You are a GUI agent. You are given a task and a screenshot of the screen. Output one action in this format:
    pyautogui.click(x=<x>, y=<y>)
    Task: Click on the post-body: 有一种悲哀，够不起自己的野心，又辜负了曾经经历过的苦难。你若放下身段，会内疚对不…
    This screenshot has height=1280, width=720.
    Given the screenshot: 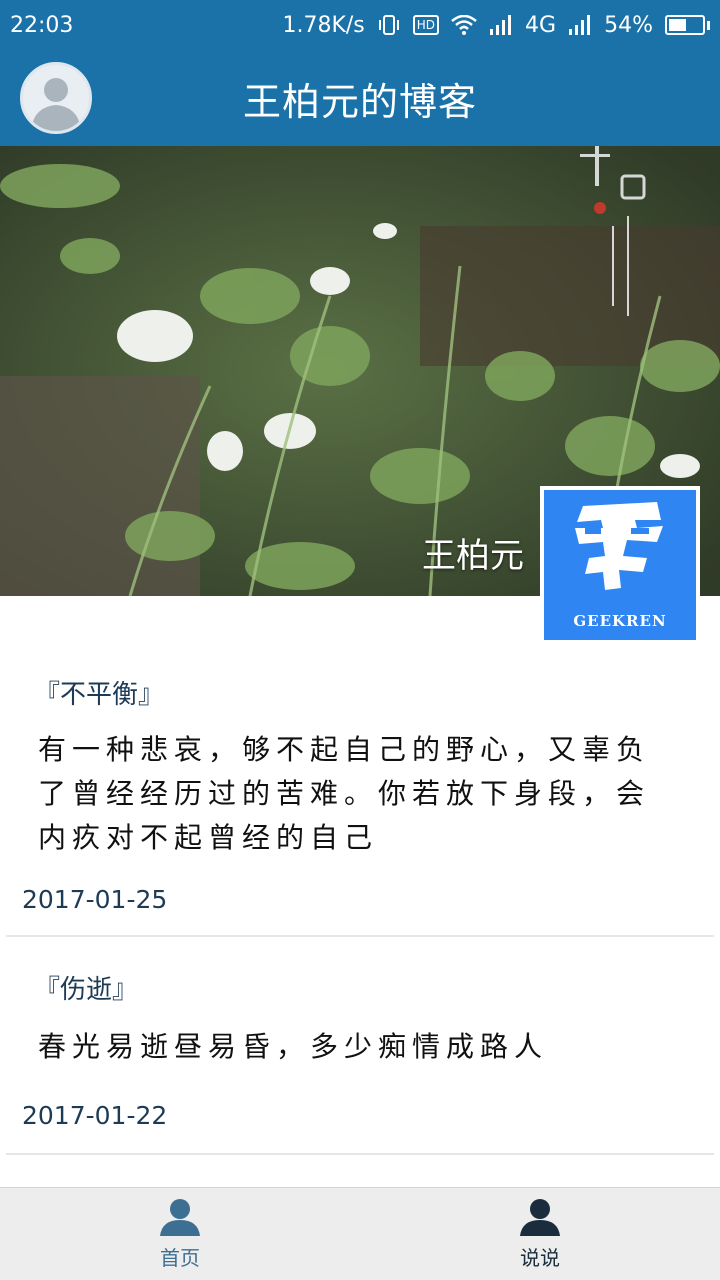 What is the action you would take?
    pyautogui.click(x=344, y=793)
    